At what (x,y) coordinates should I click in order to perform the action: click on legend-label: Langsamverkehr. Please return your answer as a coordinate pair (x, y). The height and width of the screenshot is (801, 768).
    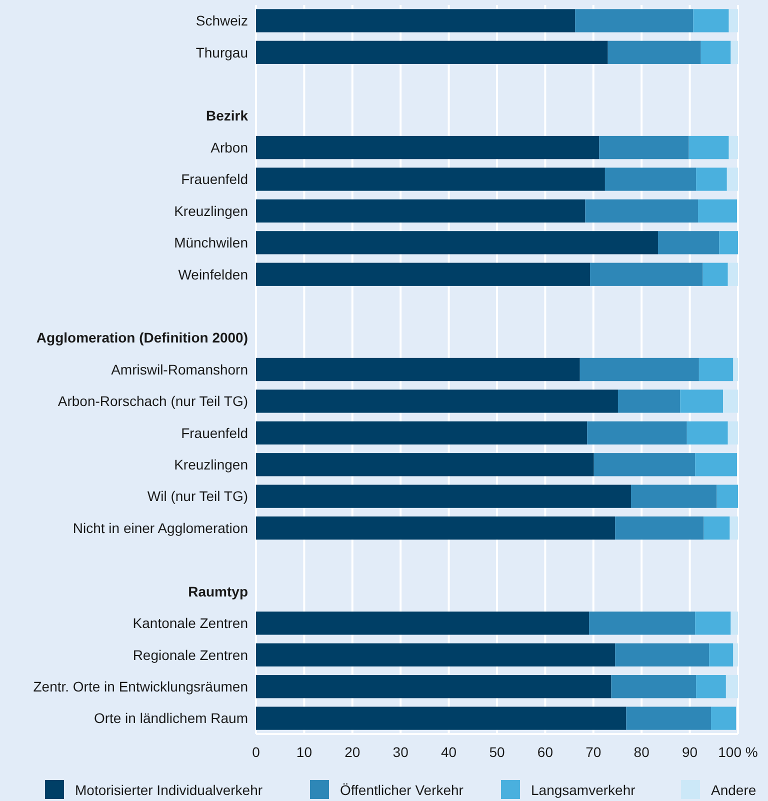
    Looking at the image, I should click on (583, 790).